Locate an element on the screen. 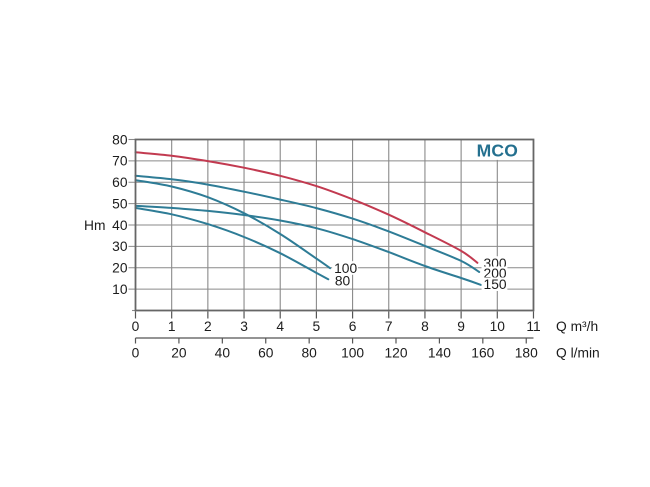  x-tick-label-0: 0 is located at coordinates (136, 326).